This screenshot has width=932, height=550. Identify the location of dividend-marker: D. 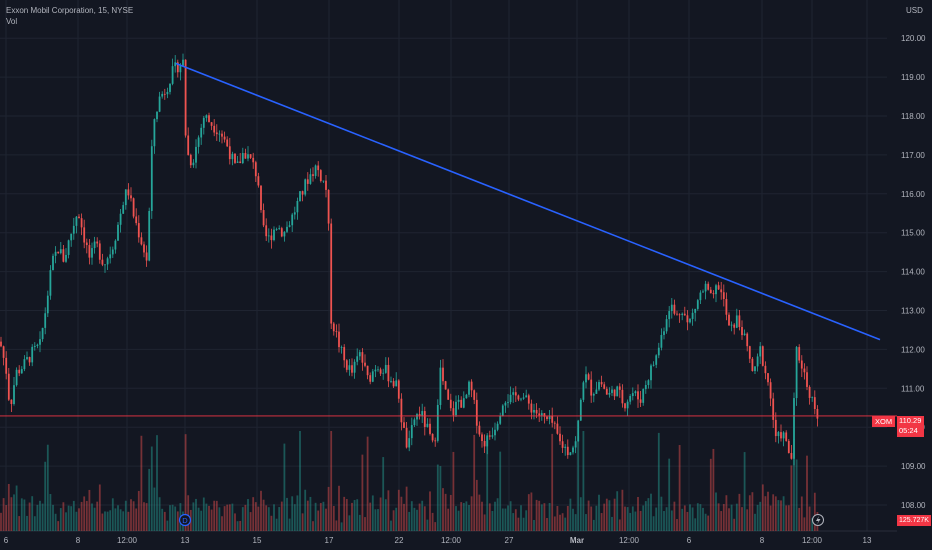
(185, 520).